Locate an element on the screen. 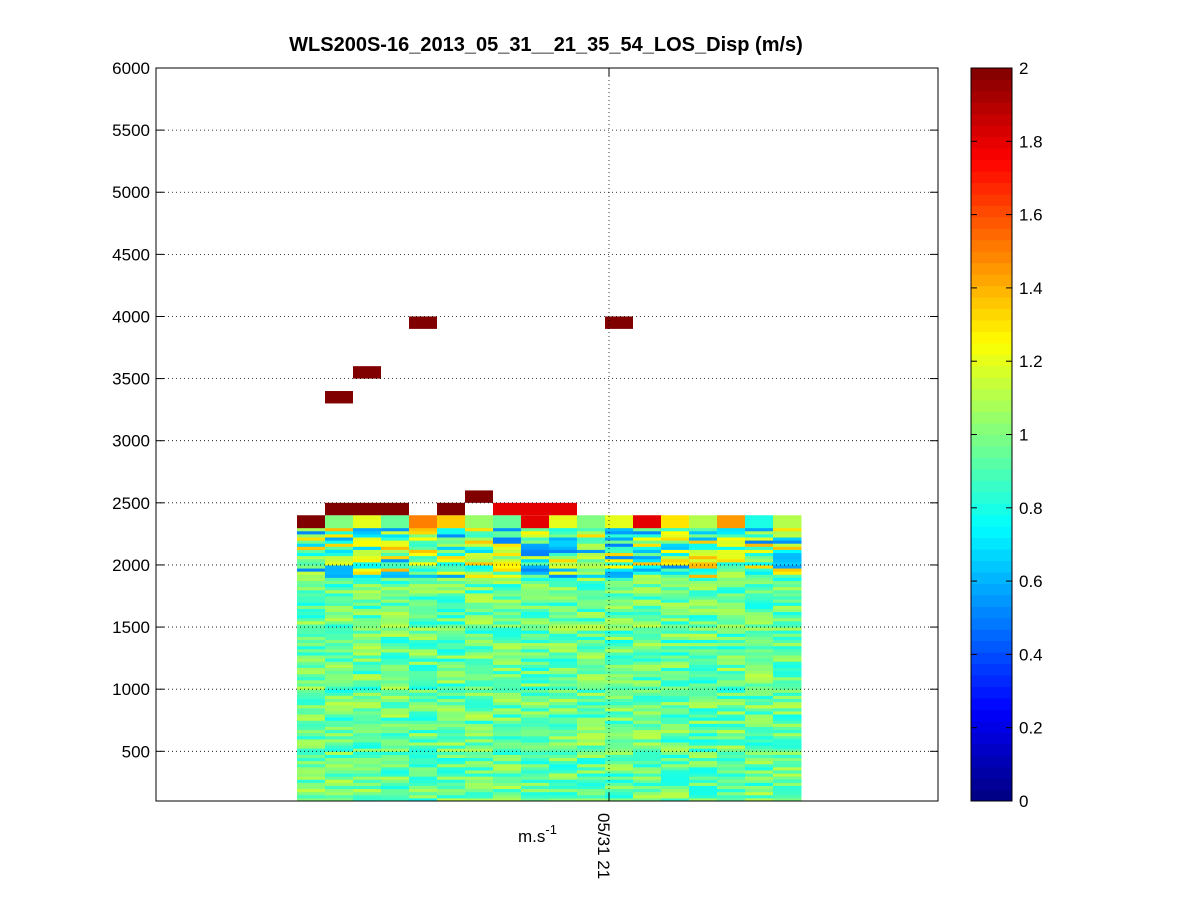 This screenshot has height=901, width=1201. y-tick-label: 500 is located at coordinates (136, 751).